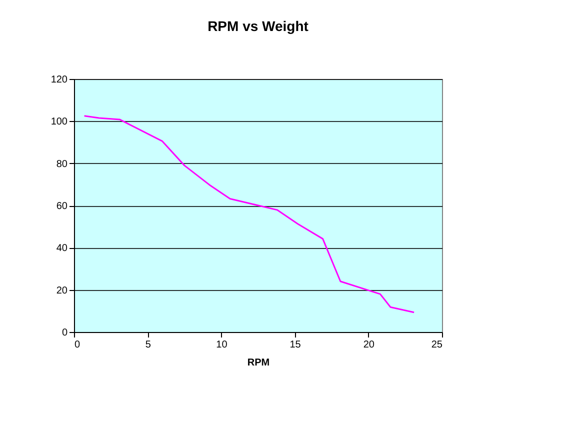 The width and height of the screenshot is (574, 425). Describe the element at coordinates (77, 345) in the screenshot. I see `x-tick-label: 0` at that location.